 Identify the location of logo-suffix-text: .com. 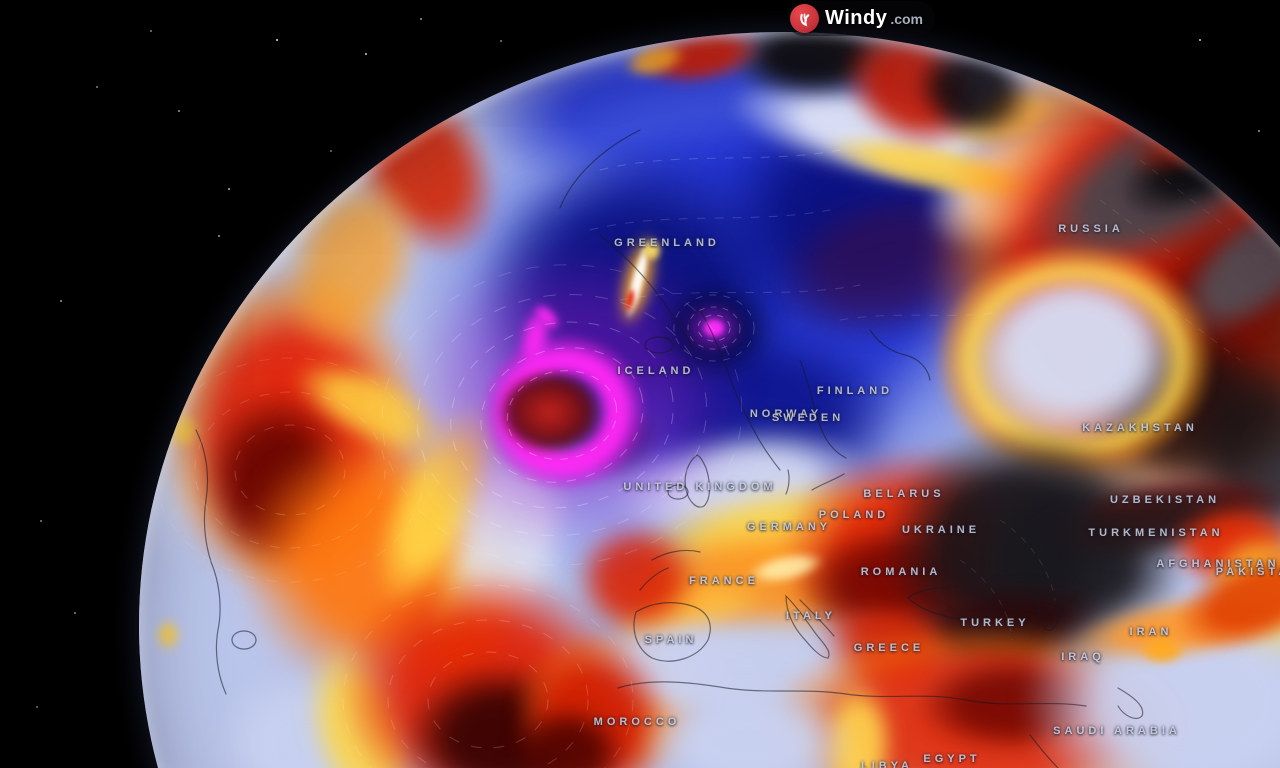
(907, 18).